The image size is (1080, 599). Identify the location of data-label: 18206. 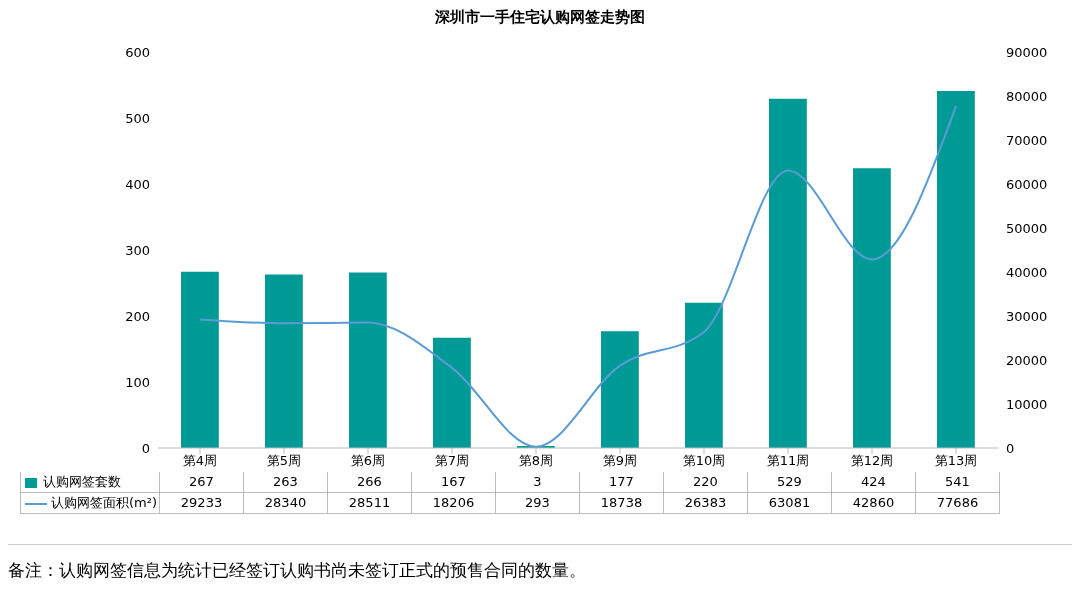
(453, 503).